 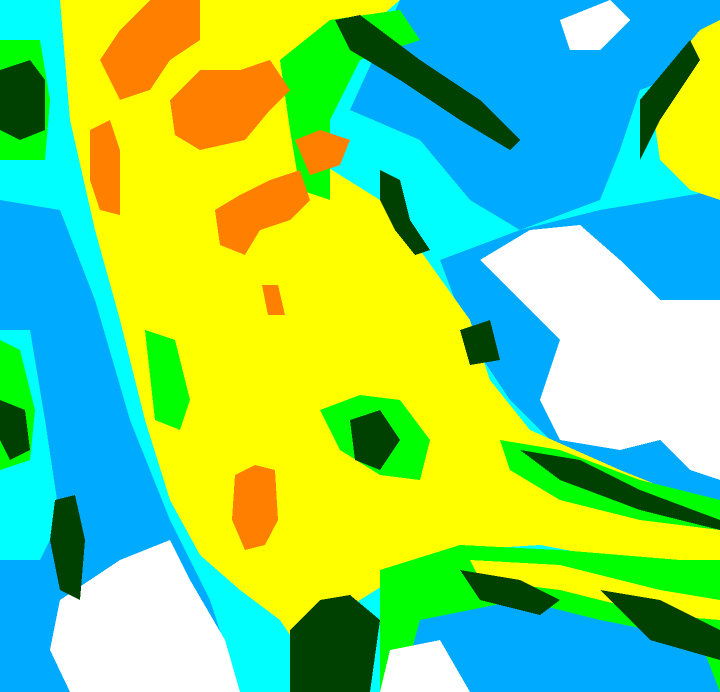 What do you see at coordinates (67, 547) in the screenshot?
I see `dark-green-lower-left` at bounding box center [67, 547].